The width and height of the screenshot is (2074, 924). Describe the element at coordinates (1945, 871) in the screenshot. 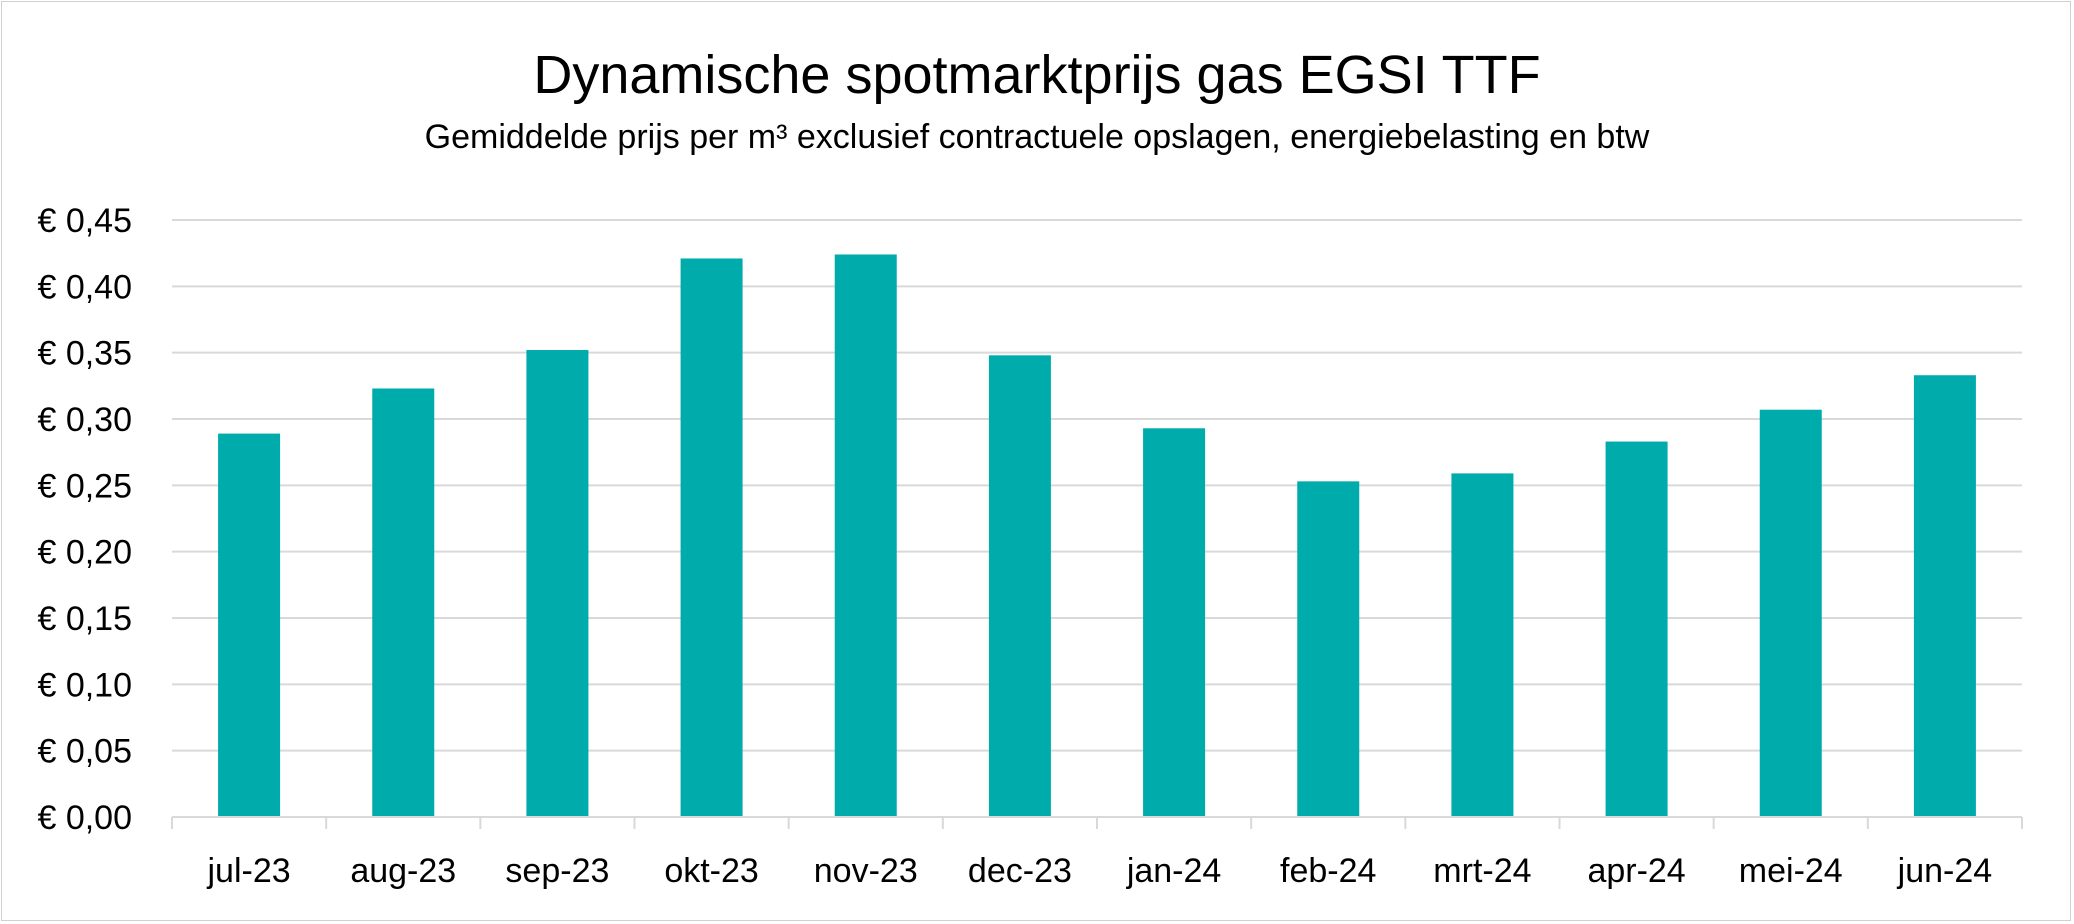

I see `x-tick-label: jun-24` at that location.